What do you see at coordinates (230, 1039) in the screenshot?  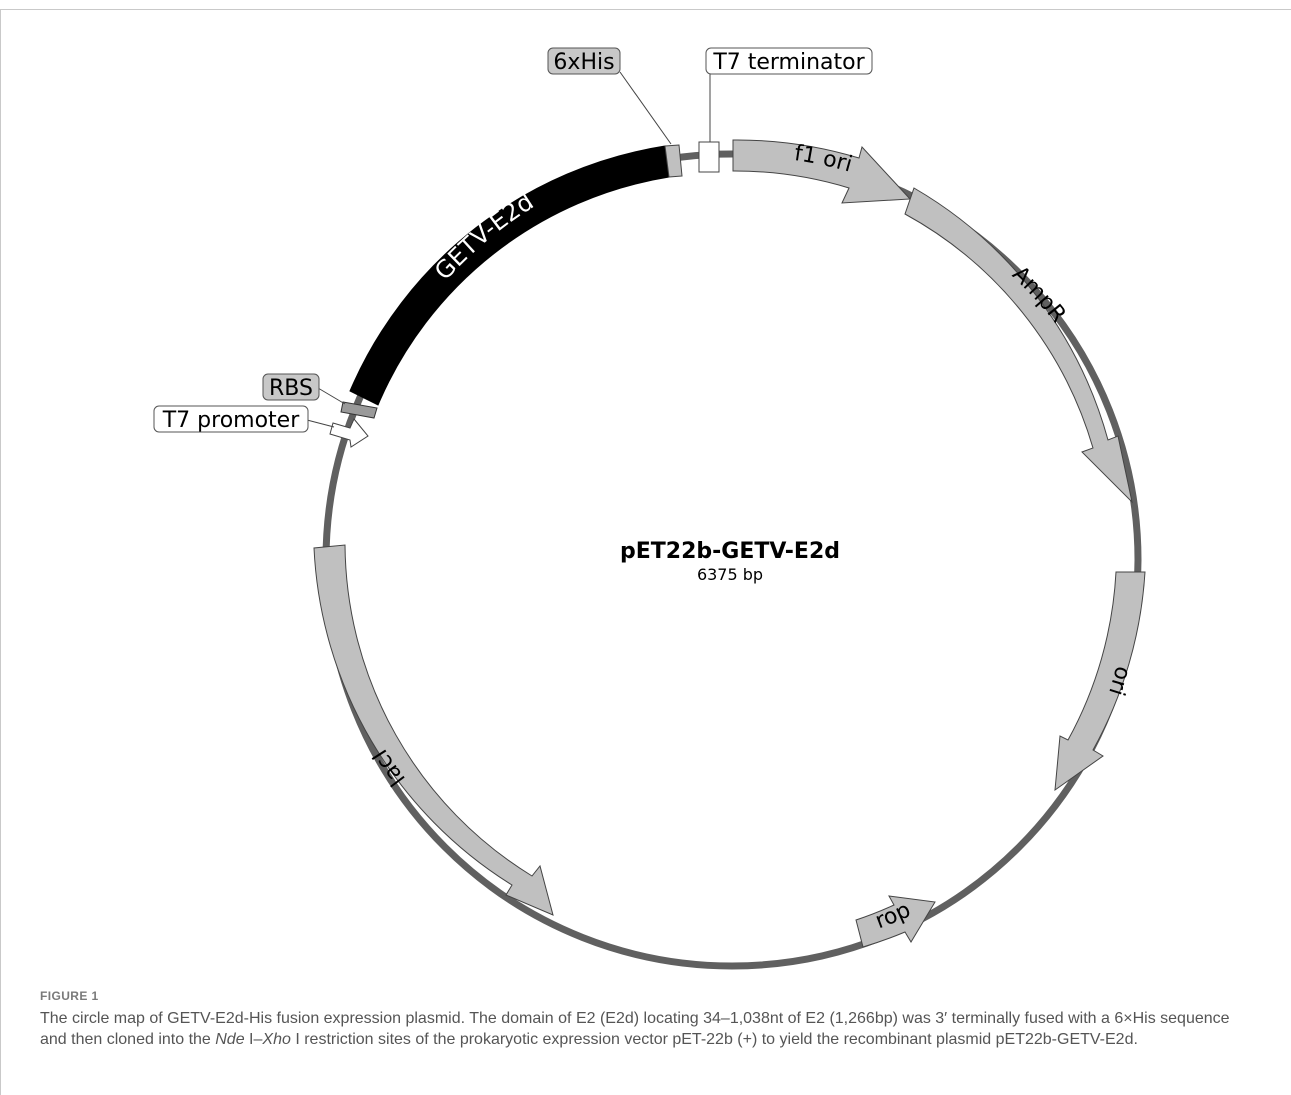 I see `caption-enzyme-nde: Nde` at bounding box center [230, 1039].